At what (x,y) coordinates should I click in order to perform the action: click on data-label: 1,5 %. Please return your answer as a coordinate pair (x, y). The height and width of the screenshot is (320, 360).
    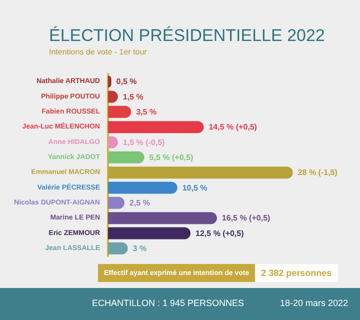
    Looking at the image, I should click on (133, 97).